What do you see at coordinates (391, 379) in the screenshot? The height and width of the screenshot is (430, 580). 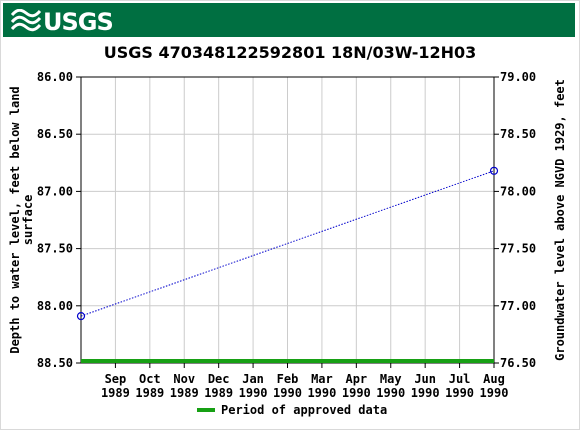 I see `x-tick-month: May` at bounding box center [391, 379].